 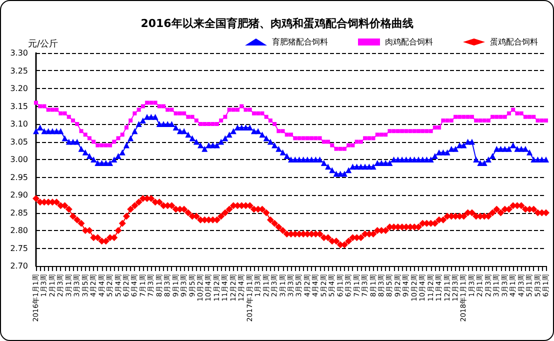 What do you see at coordinates (19, 106) in the screenshot?
I see `y-tick-label: 3.15` at bounding box center [19, 106].